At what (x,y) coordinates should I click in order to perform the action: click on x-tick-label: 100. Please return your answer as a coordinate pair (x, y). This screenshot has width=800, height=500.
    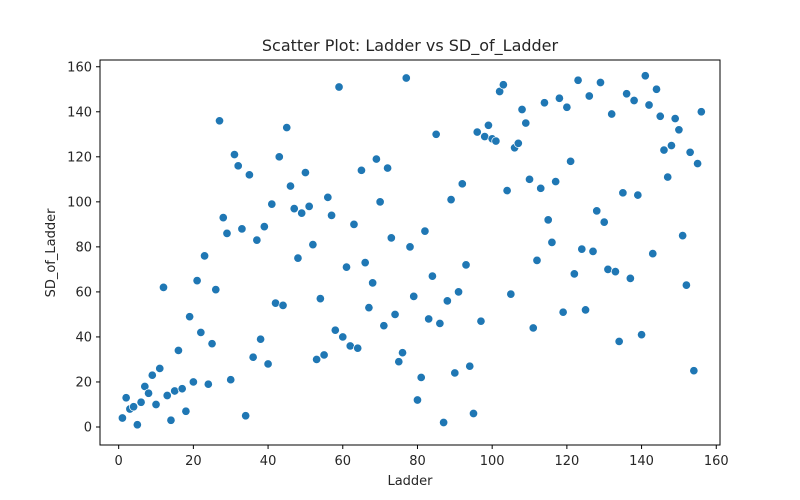
    Looking at the image, I should click on (492, 461).